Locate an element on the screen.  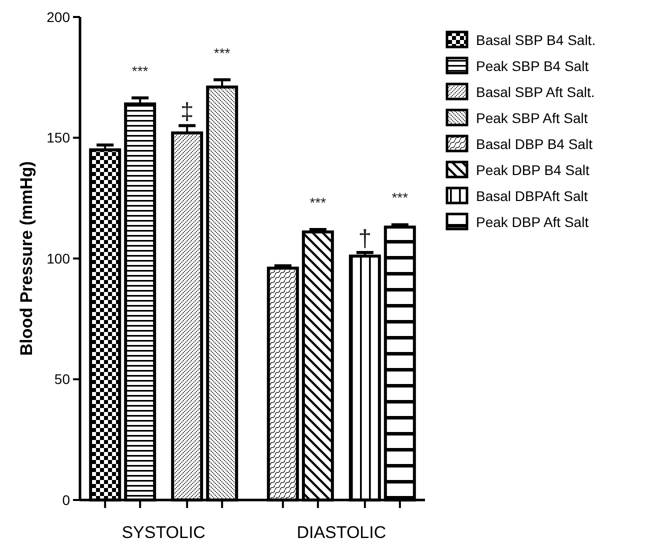
y-tick-label: 200 is located at coordinates (58, 16).